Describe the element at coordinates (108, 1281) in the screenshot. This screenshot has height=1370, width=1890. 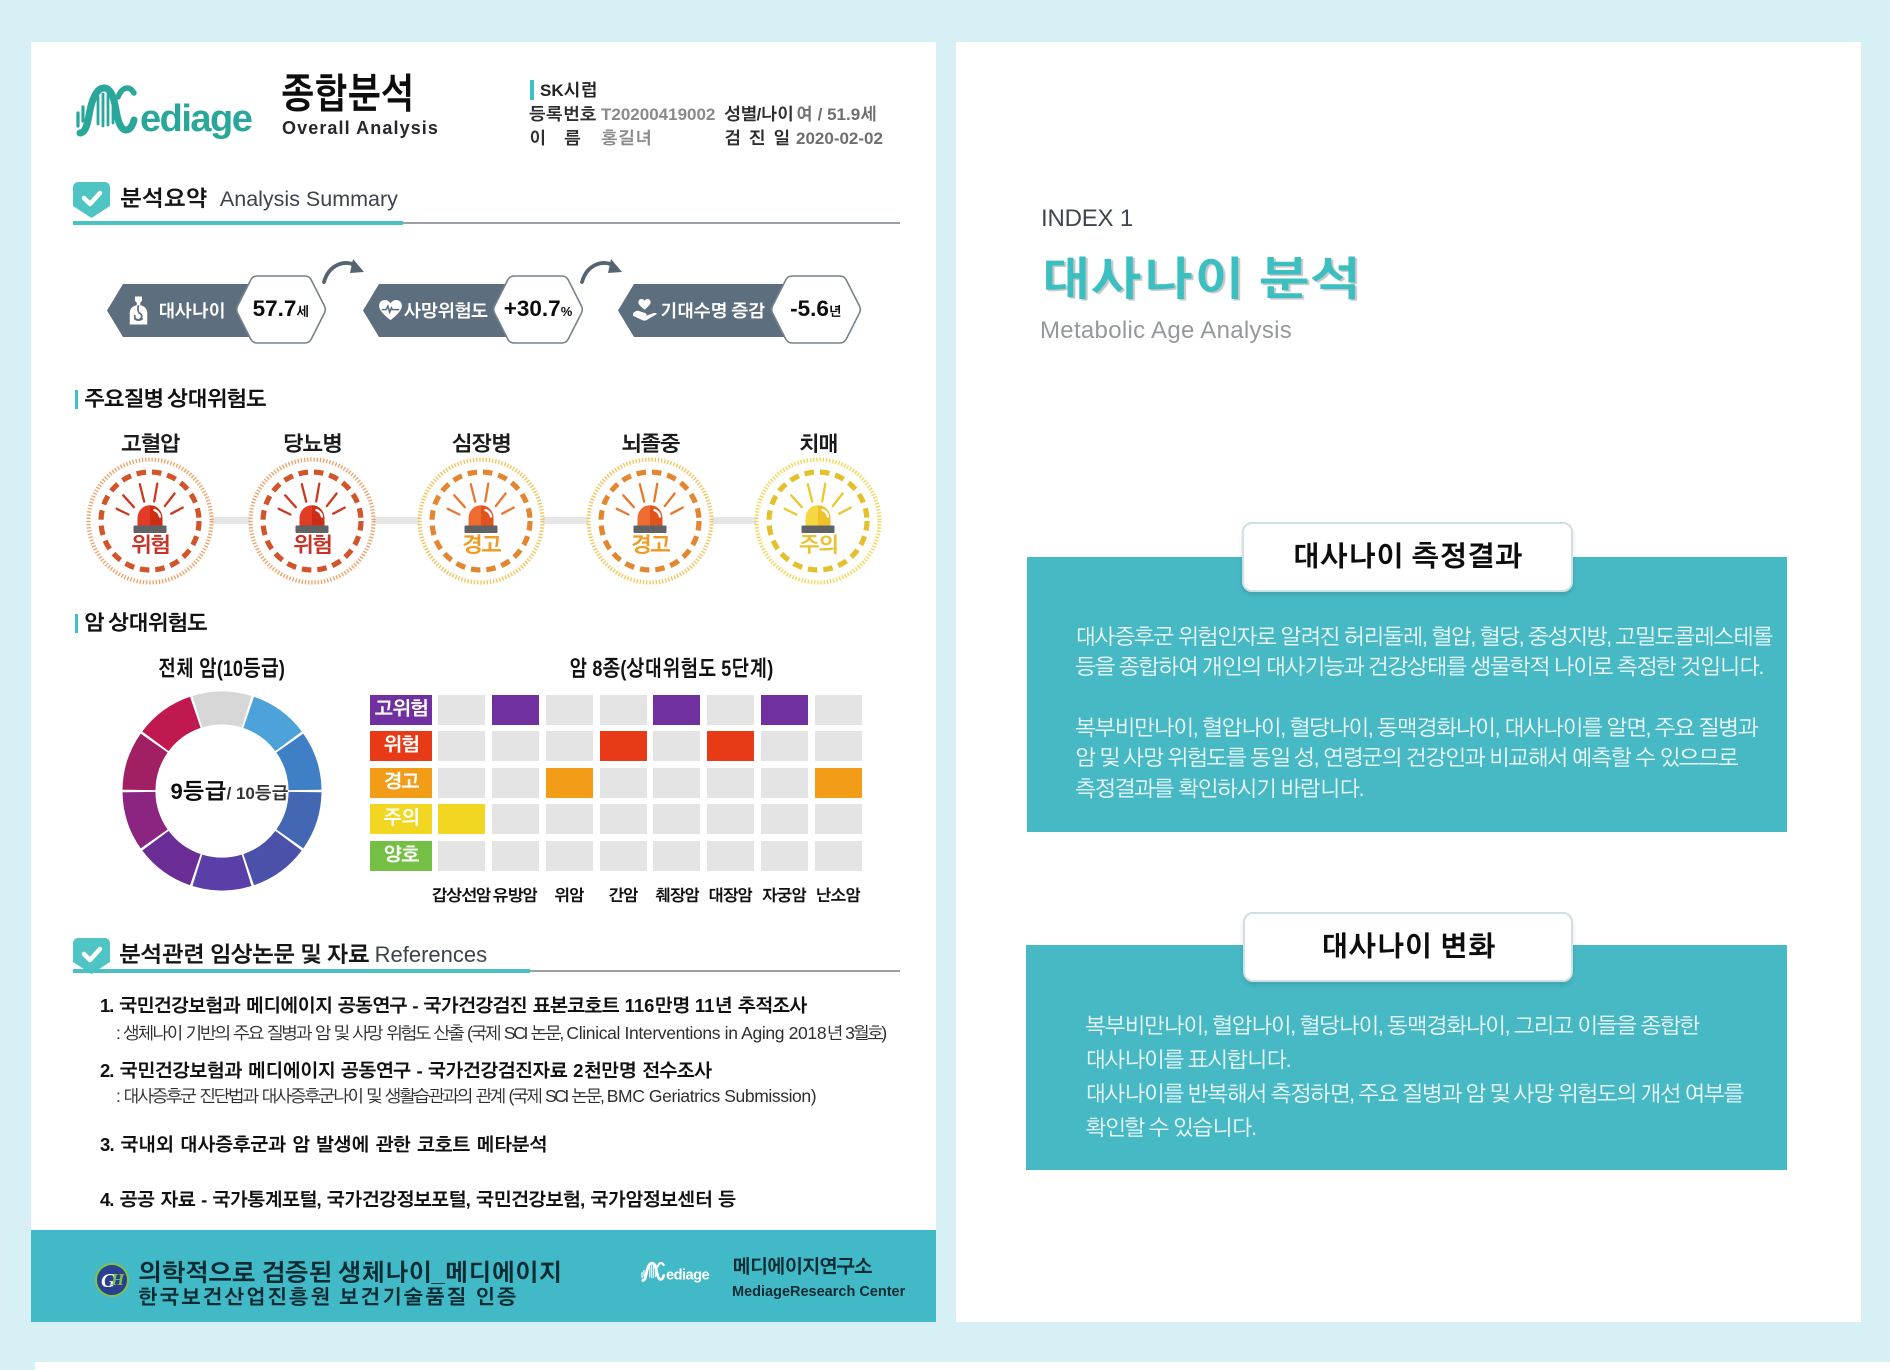
I see `svg-text: G` at that location.